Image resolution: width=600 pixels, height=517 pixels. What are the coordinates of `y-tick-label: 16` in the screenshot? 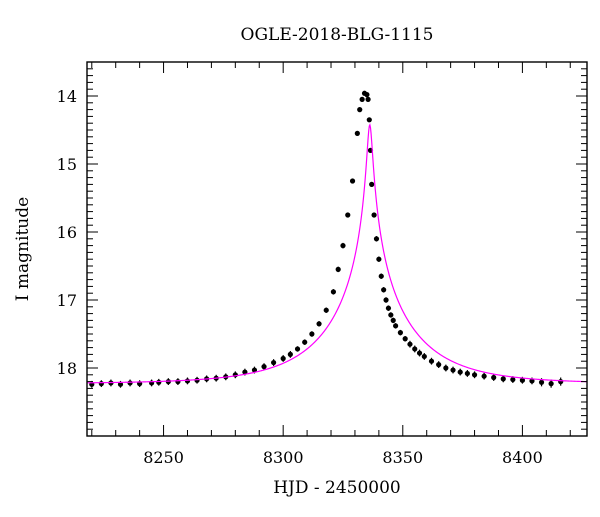 It's located at (67, 232).